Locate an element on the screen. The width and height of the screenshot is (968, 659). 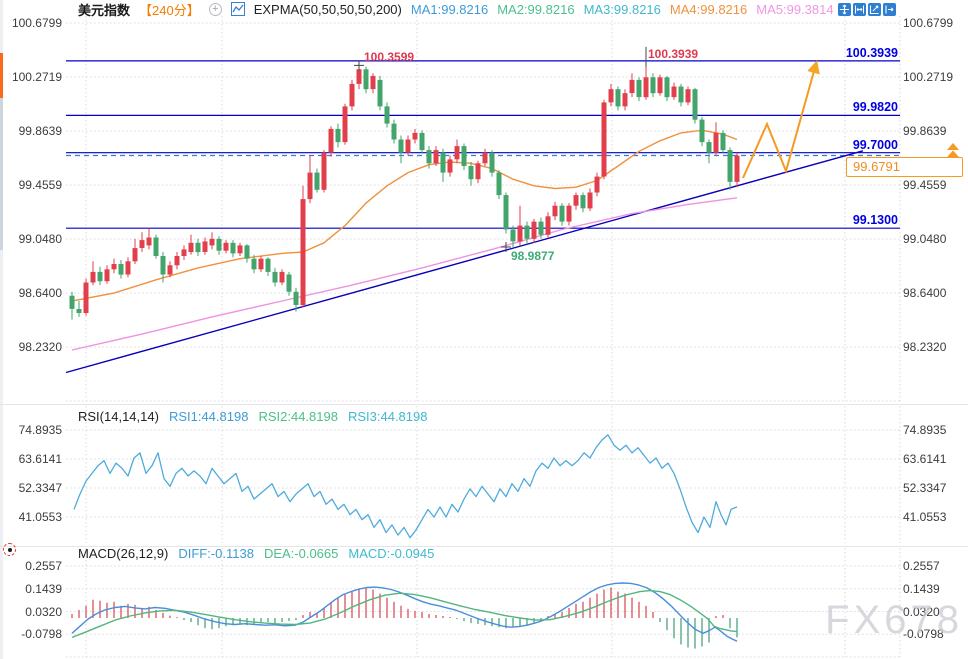
price-level-label: 99.1300 is located at coordinates (875, 220).